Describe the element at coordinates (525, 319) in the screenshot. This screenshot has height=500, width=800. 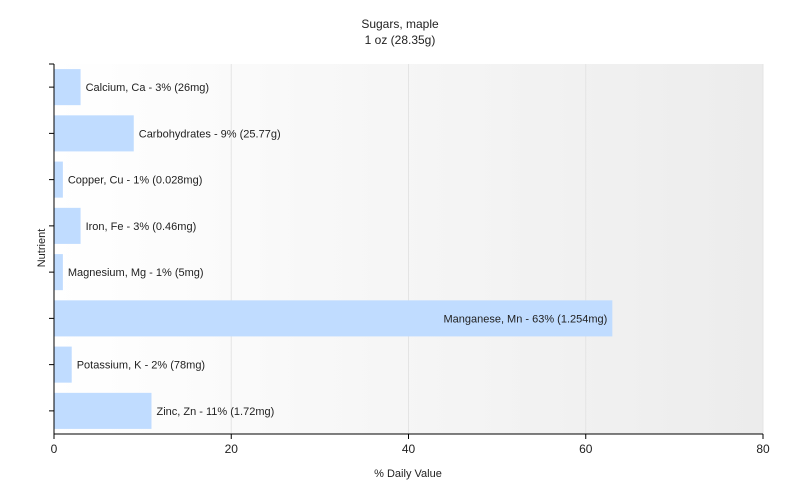
I see `bar-label: Manganese, Mn - 63% (1.254mg)` at that location.